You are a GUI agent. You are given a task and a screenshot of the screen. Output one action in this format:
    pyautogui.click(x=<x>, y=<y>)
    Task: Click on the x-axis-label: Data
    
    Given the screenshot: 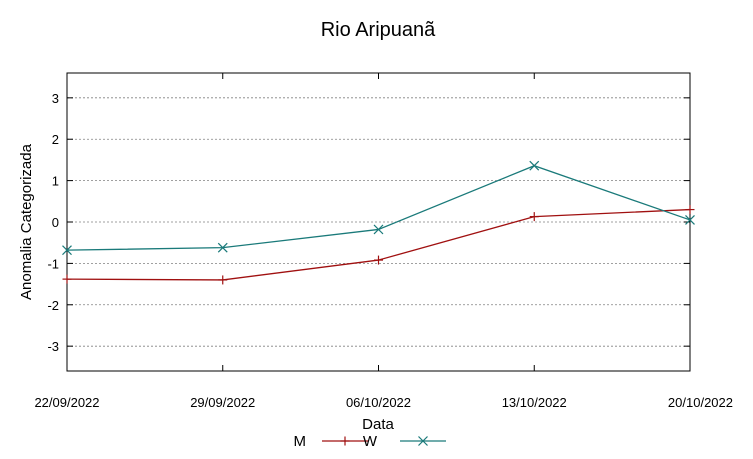 What is the action you would take?
    pyautogui.click(x=378, y=424)
    